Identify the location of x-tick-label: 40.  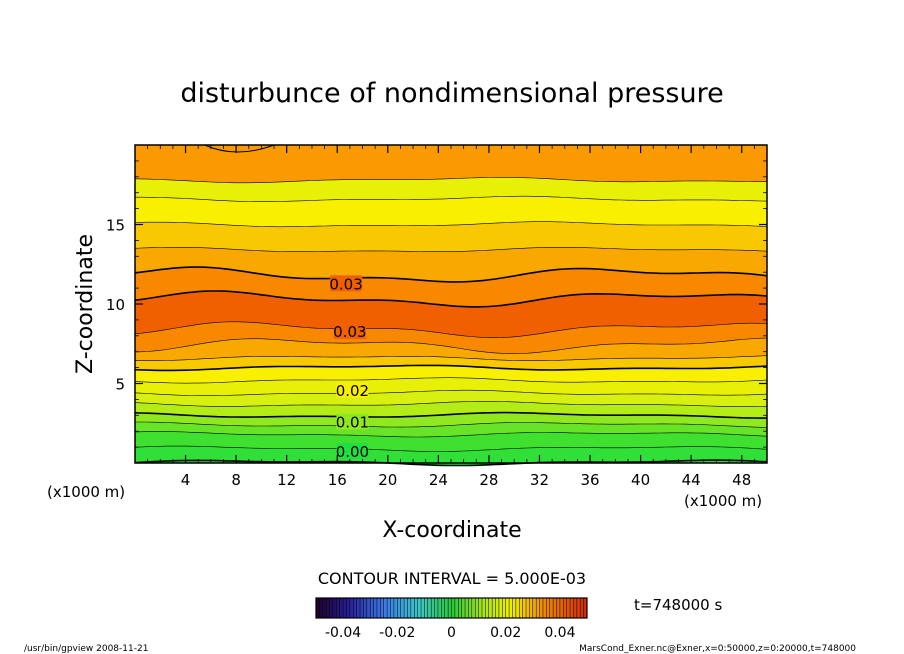
(640, 480).